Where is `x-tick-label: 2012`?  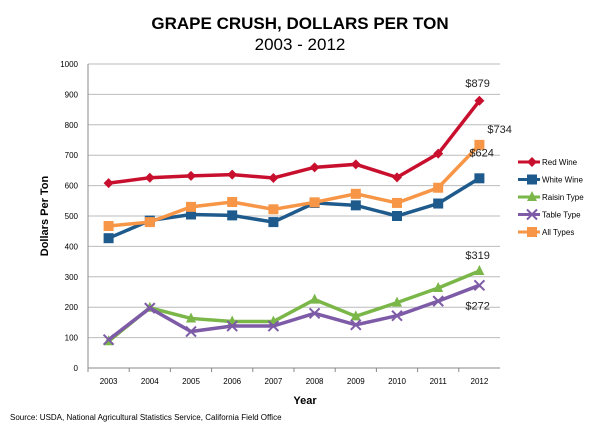
x-tick-label: 2012 is located at coordinates (480, 381).